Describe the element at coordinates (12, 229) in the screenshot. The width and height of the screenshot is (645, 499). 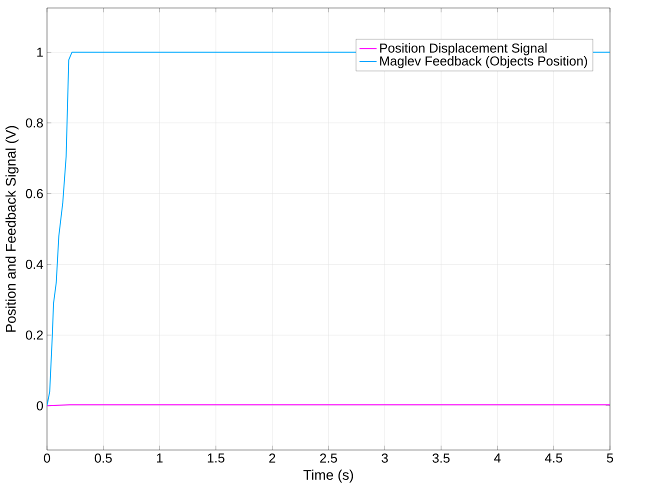
I see `y-axis-title: Position and Feedback Signal (V)` at that location.